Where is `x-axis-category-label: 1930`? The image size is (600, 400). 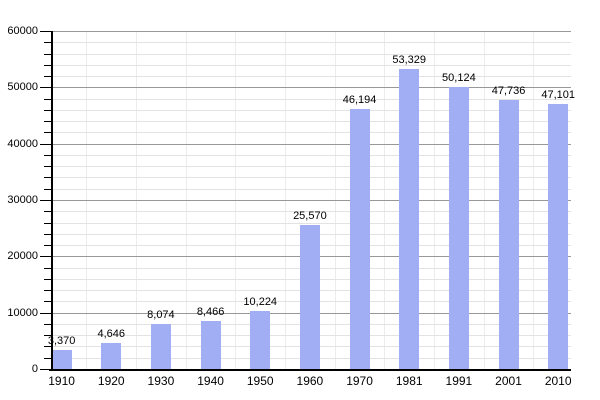 x-axis-category-label: 1930 is located at coordinates (161, 381).